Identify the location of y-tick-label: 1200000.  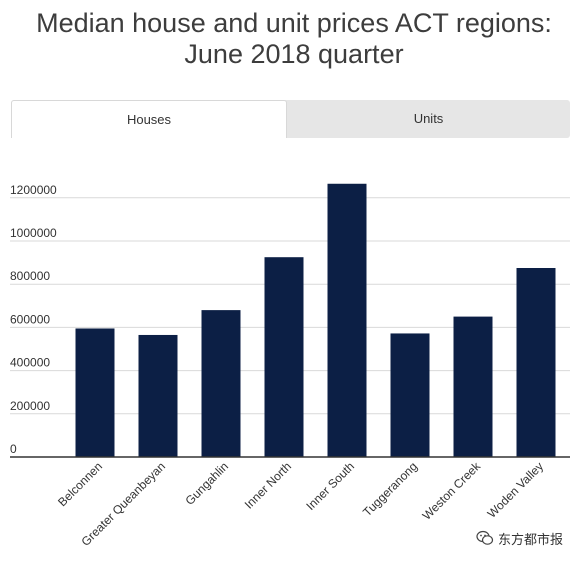
(33, 190).